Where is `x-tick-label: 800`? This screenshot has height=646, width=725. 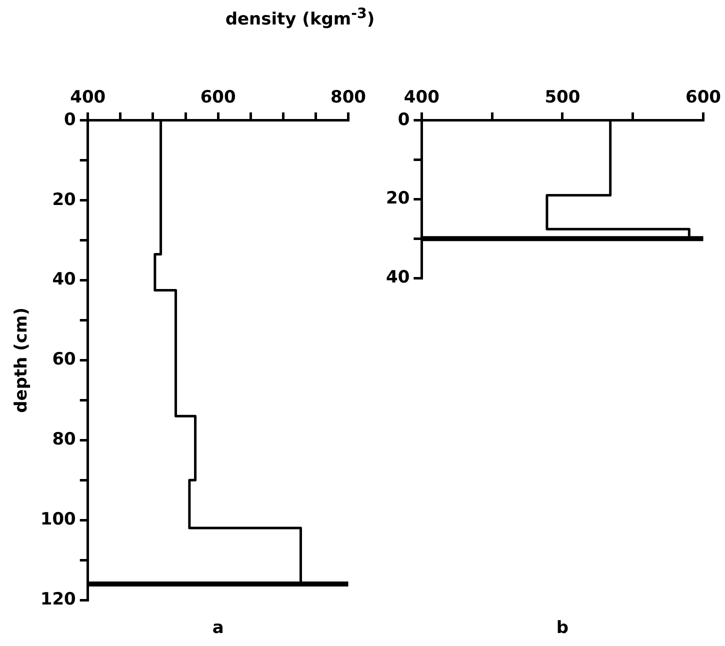 x-tick-label: 800 is located at coordinates (348, 98).